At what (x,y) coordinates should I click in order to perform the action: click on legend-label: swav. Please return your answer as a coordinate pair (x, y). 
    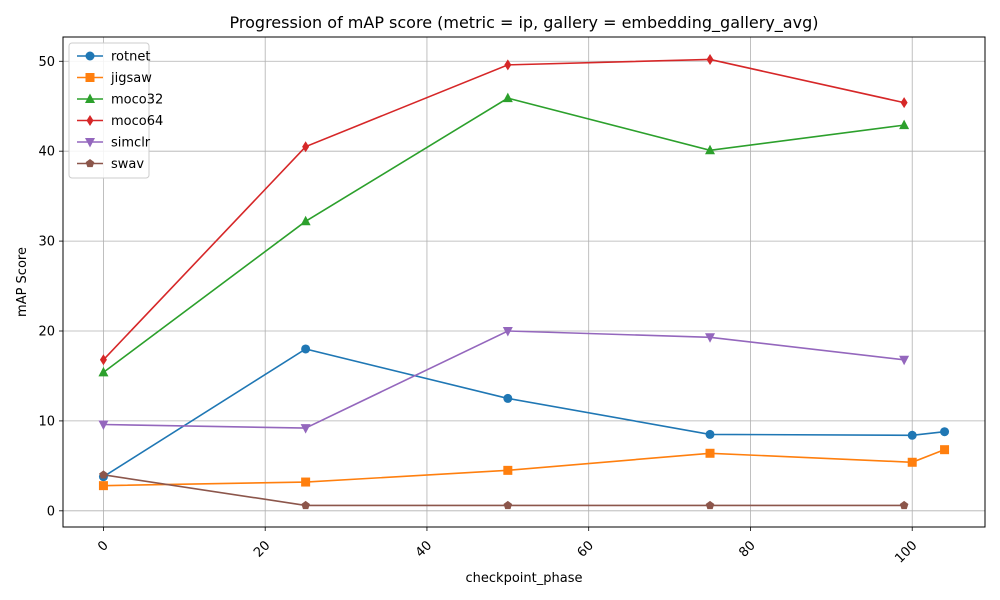
    Looking at the image, I should click on (127, 164).